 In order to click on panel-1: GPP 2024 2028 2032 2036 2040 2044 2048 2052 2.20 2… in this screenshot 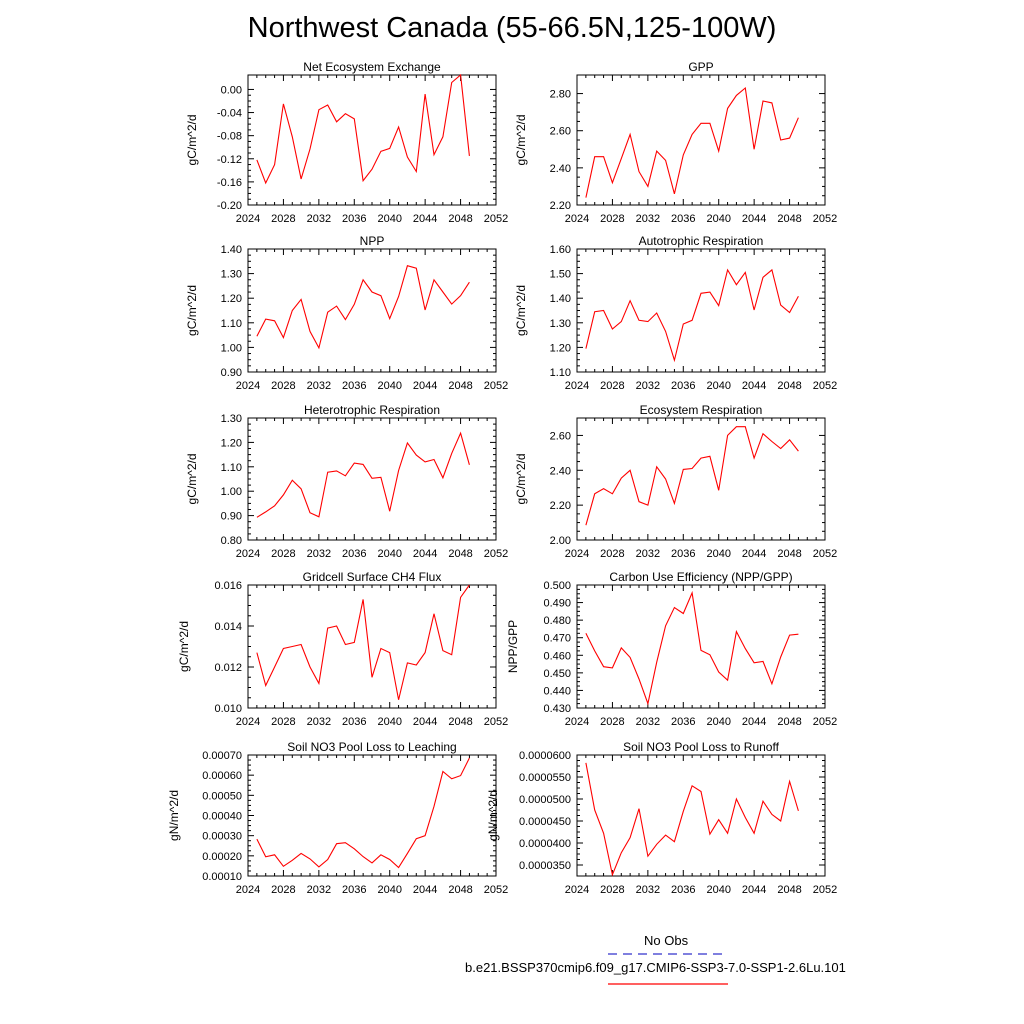, I will do `click(675, 142)`.